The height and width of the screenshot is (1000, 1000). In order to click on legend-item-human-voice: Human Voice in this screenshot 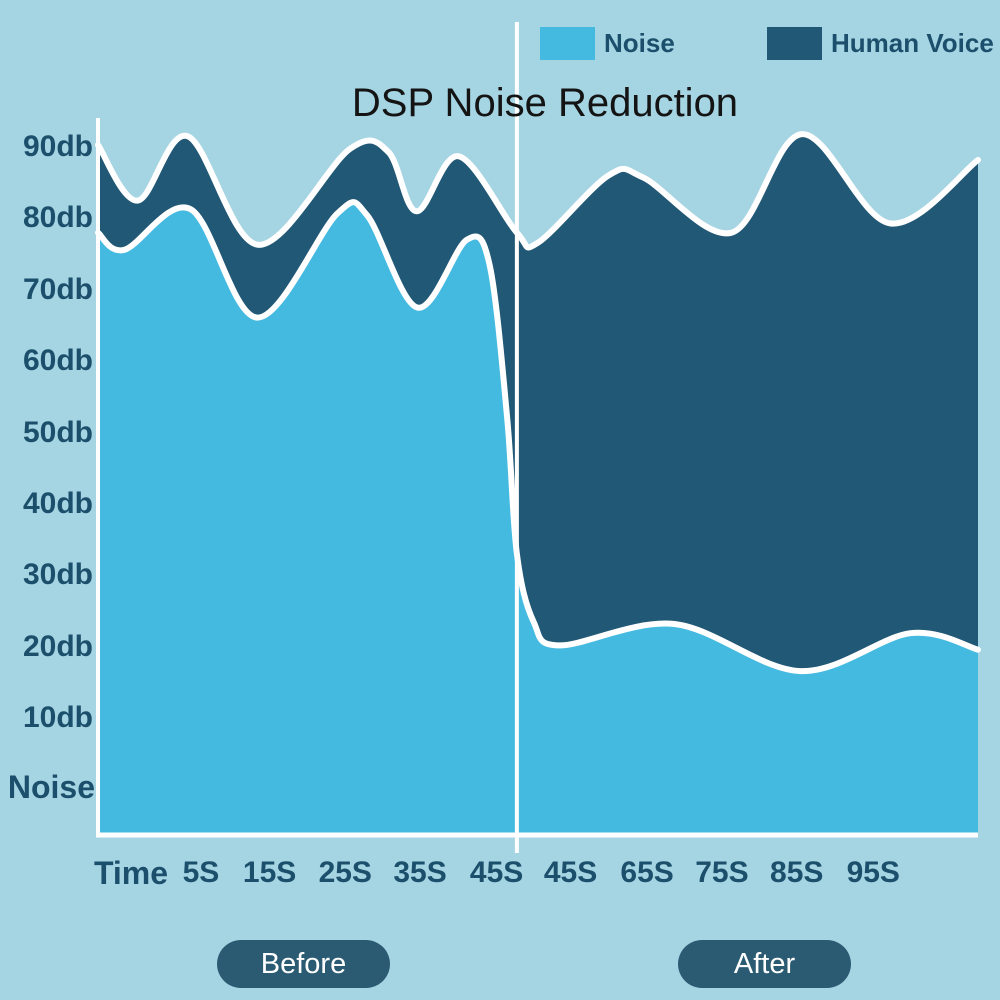, I will do `click(880, 43)`.